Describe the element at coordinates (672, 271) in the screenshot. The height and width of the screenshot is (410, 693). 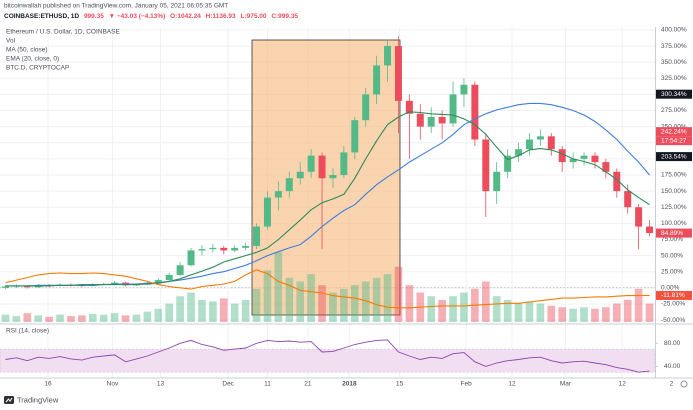
I see `y-tick-label: 25.00%` at that location.